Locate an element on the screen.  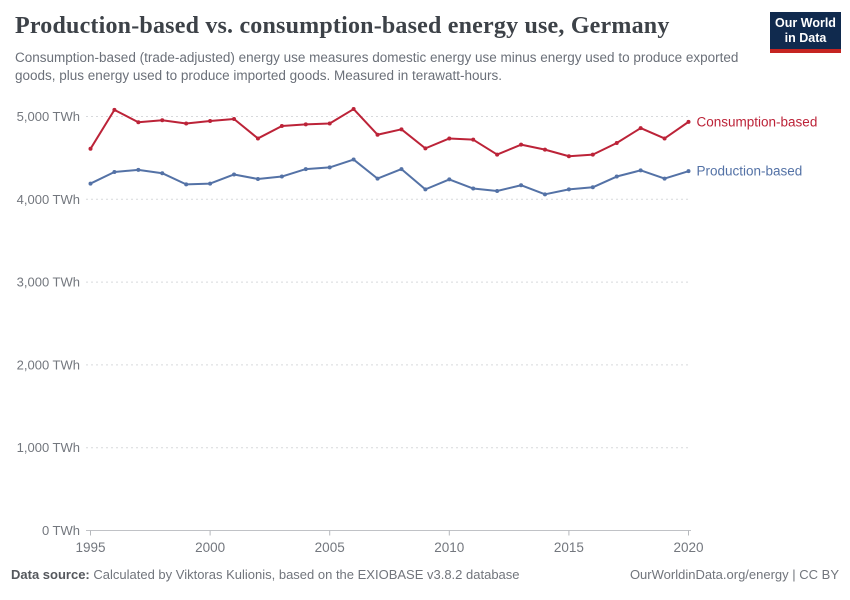
logo-text-line2: in Data is located at coordinates (805, 37).